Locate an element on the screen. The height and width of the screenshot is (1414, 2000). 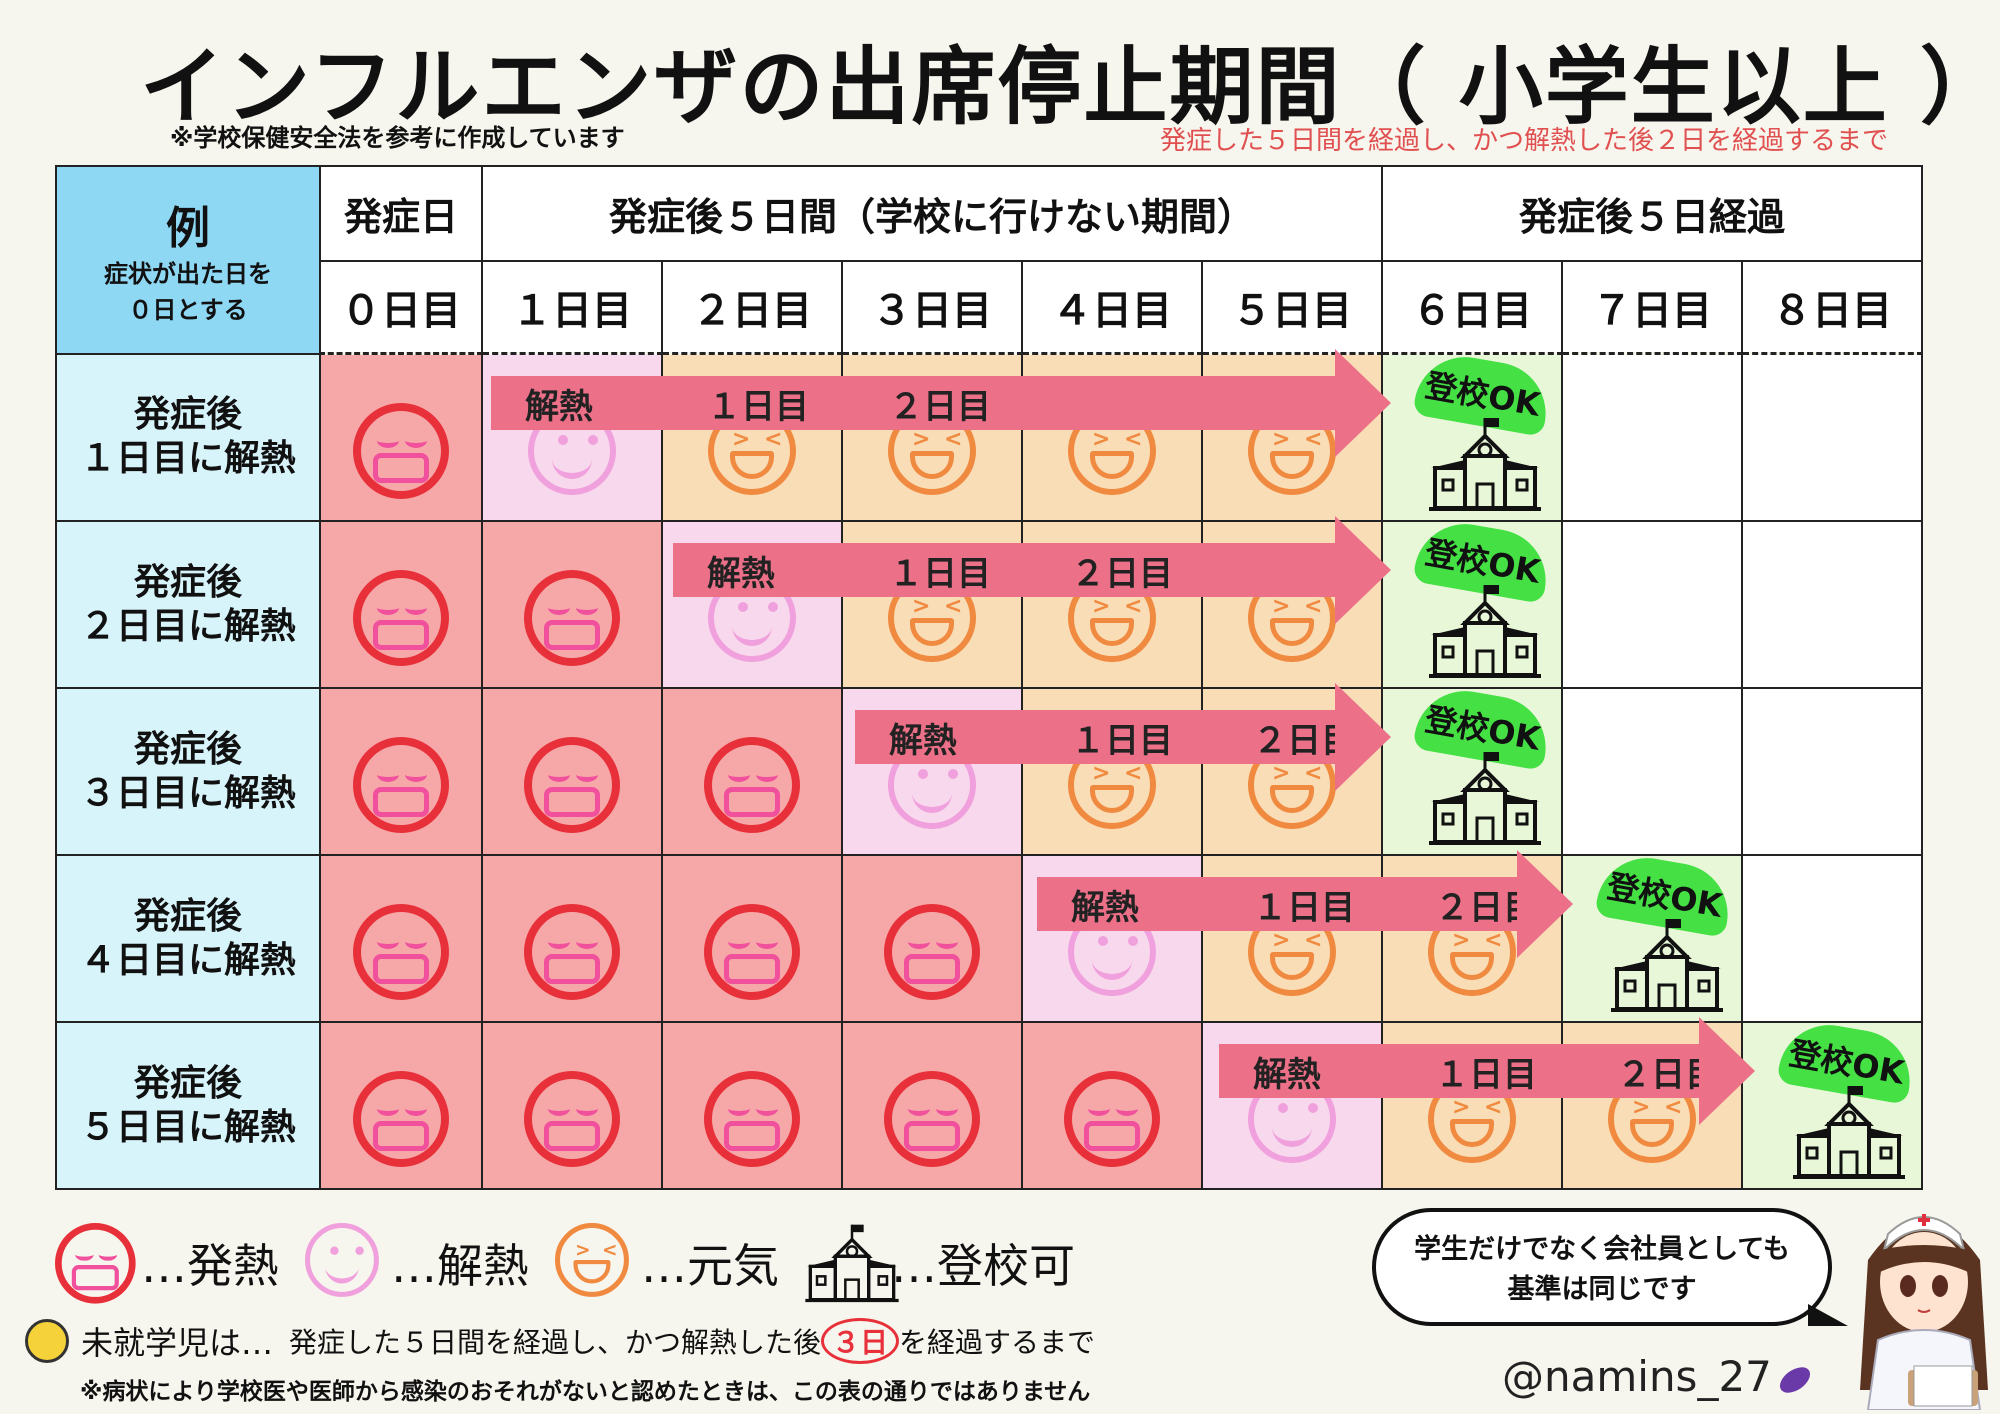
preschool-rule-days: ３日 is located at coordinates (860, 1341).